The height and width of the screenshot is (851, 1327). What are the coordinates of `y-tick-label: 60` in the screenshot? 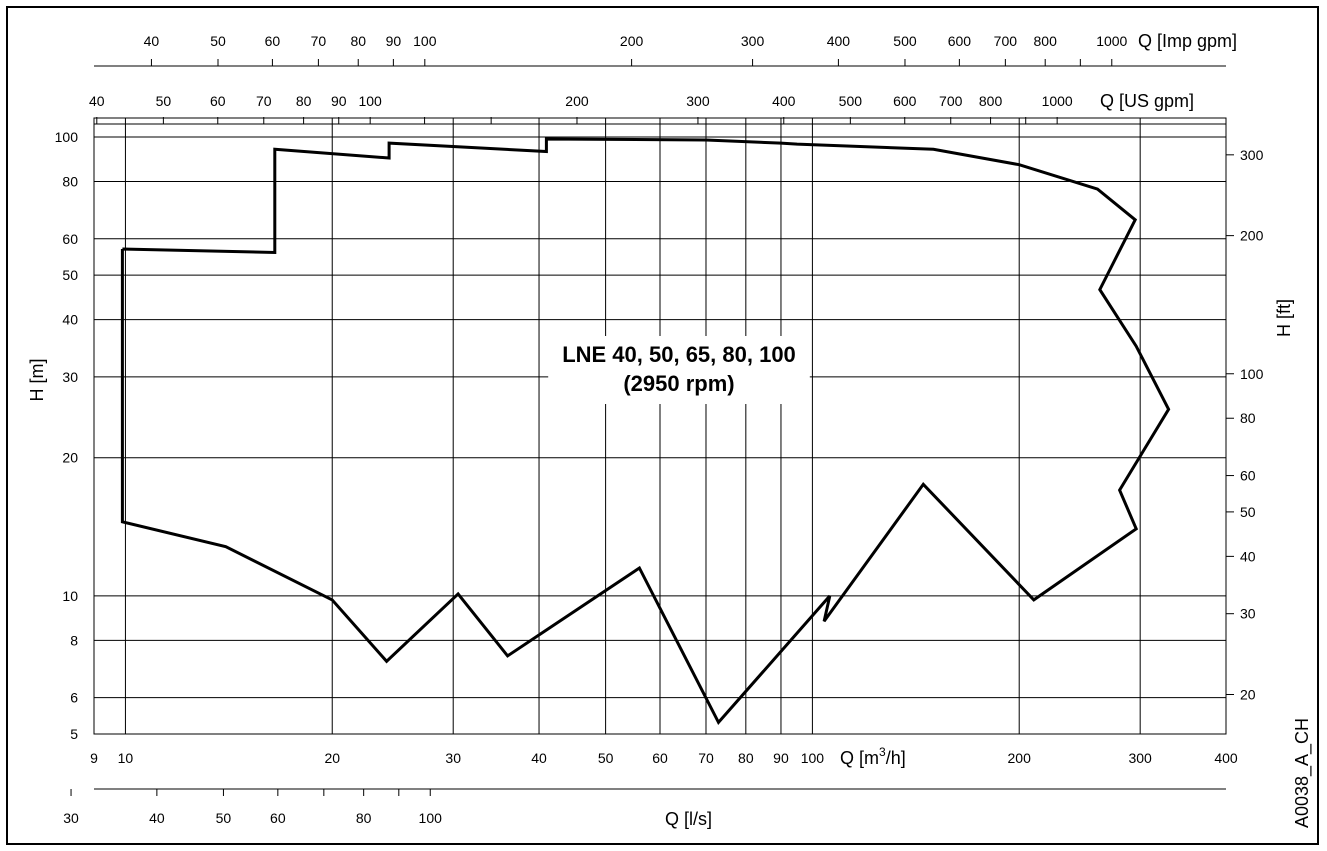 It's located at (70, 239).